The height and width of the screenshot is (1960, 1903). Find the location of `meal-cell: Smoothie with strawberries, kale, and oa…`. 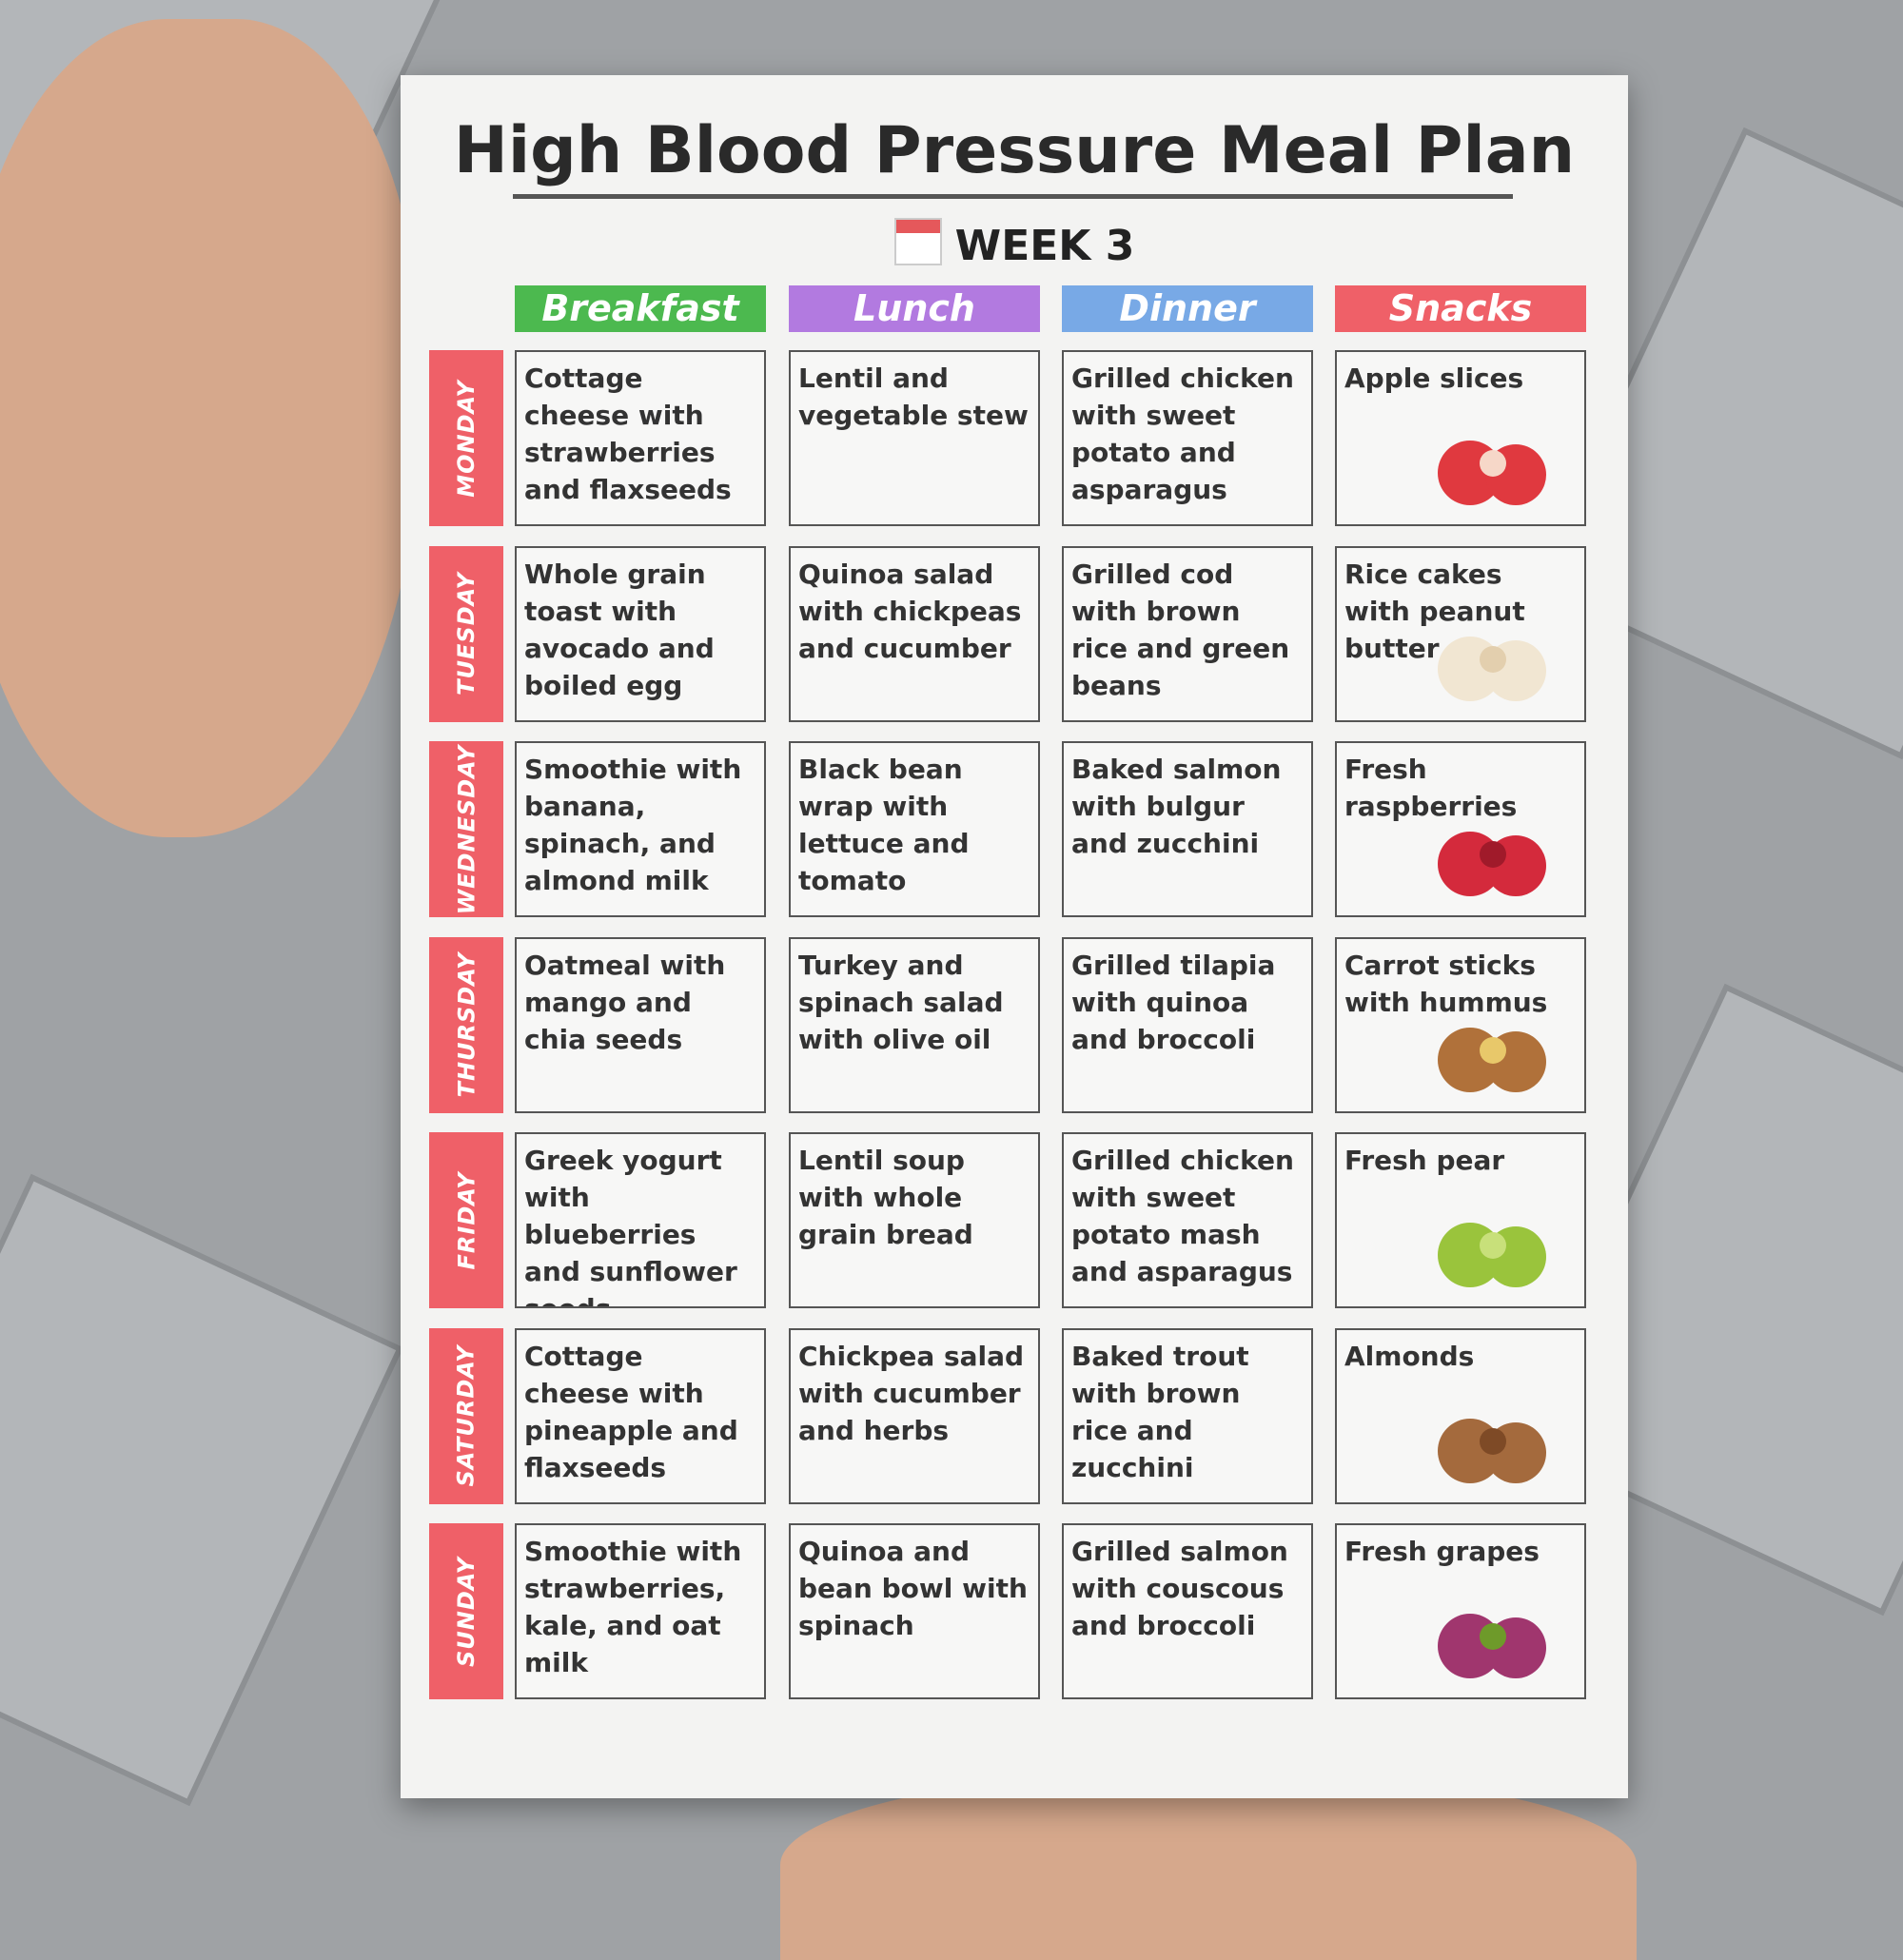

meal-cell: Smoothie with strawberries, kale, and oa… is located at coordinates (640, 1611).